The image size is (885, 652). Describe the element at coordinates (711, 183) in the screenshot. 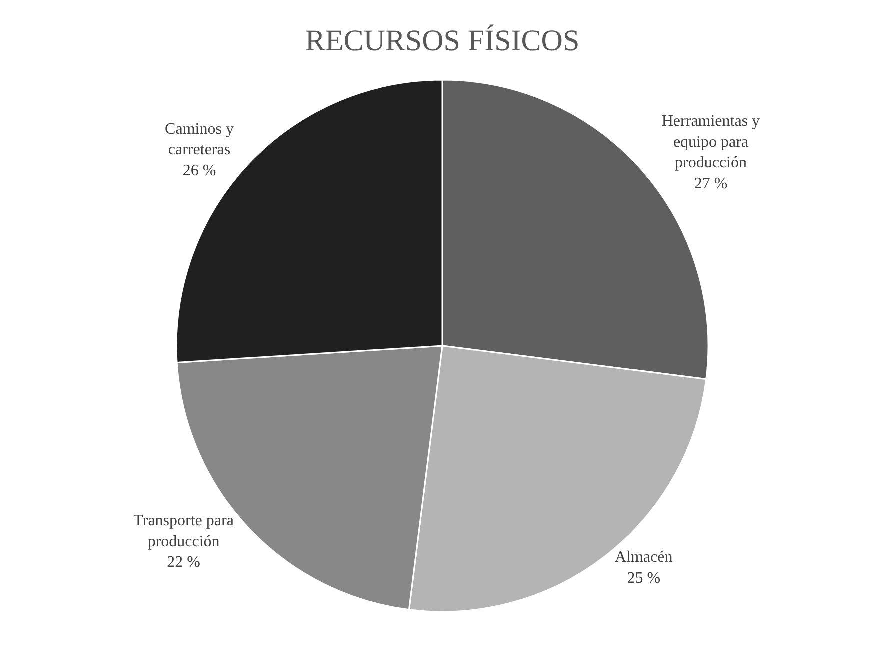

I see `data-label: 27 %` at that location.